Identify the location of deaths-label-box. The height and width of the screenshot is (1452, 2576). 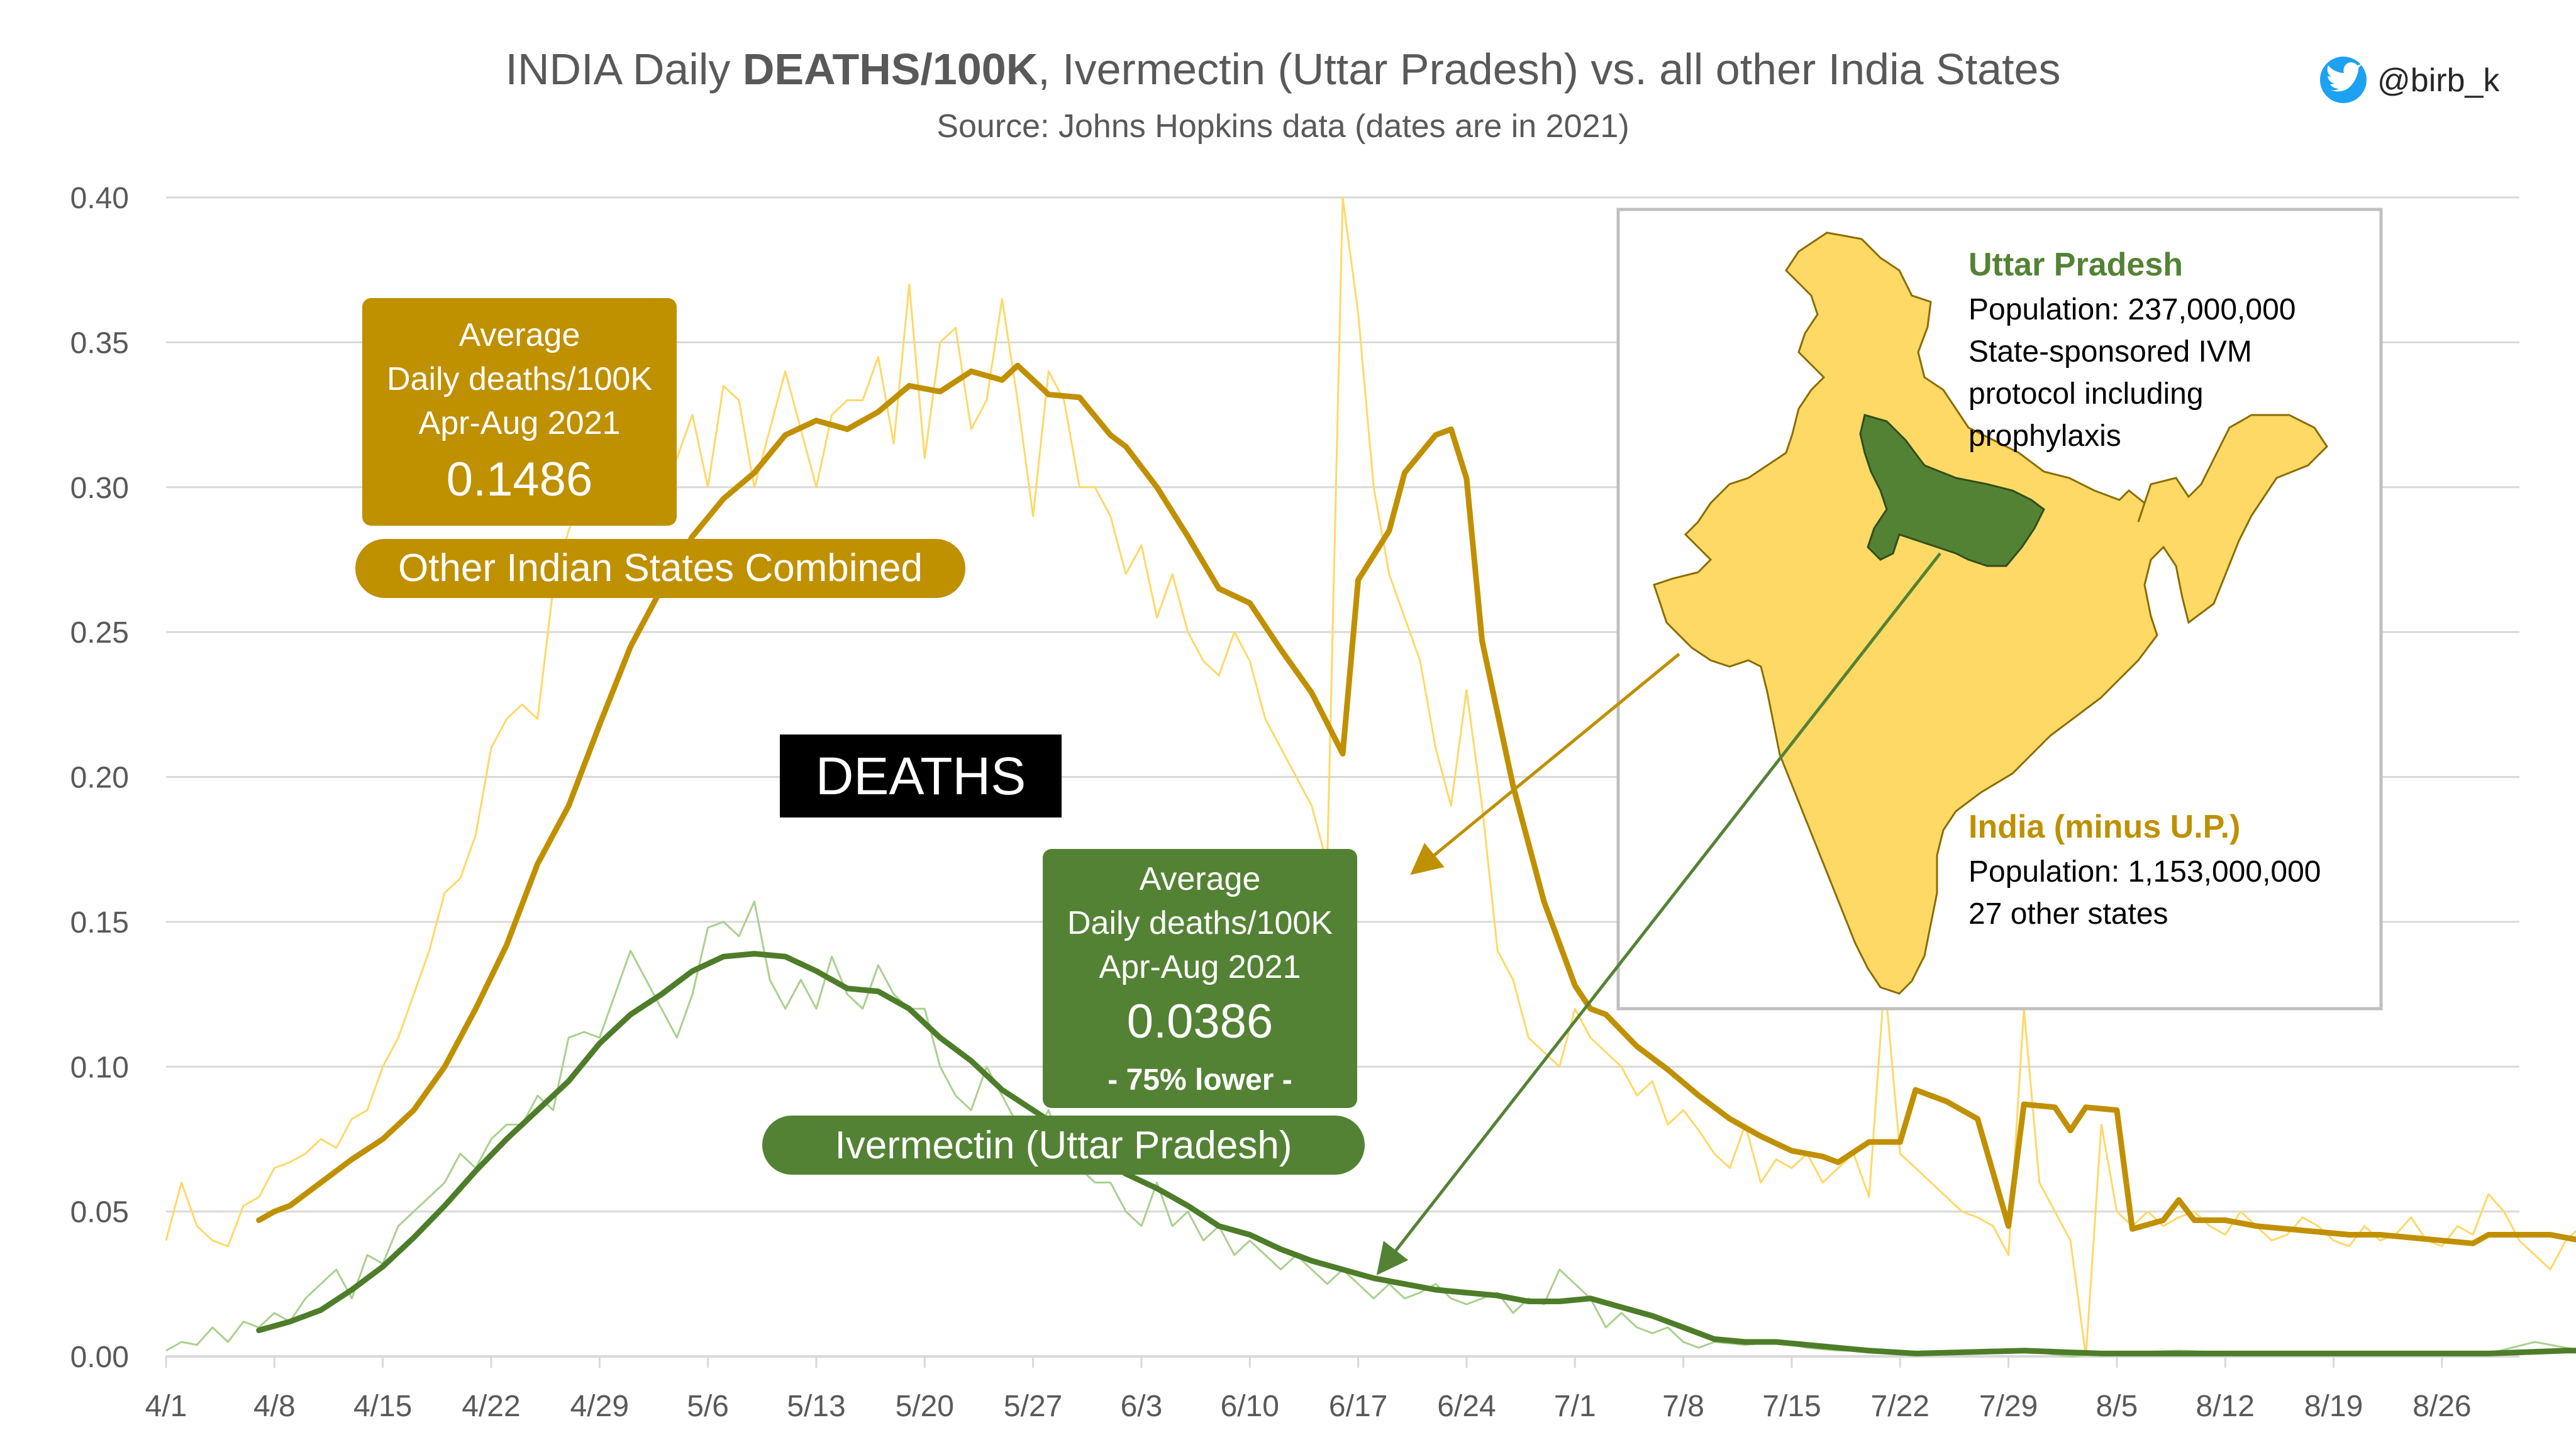
(921, 775).